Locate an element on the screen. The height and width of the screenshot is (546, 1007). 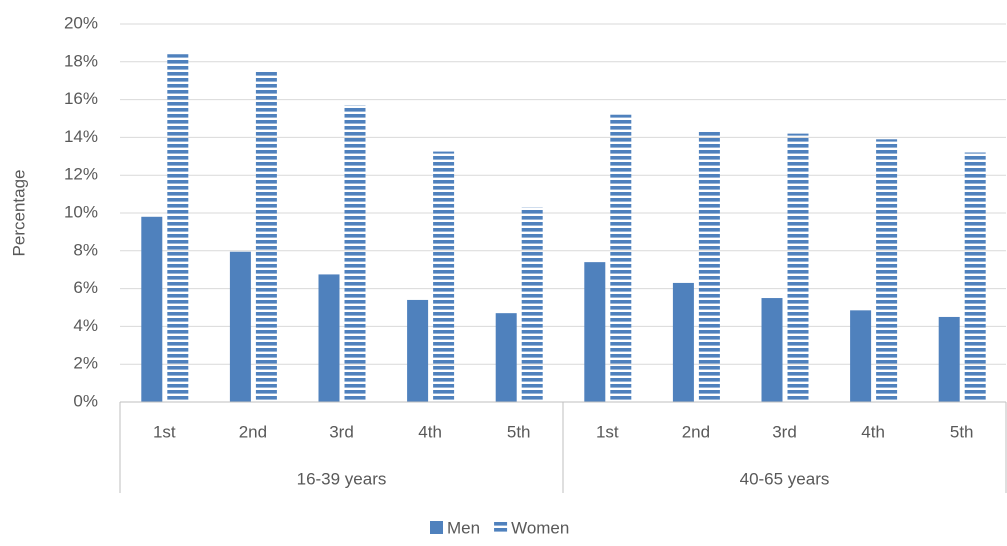
y-tick-label: 12% is located at coordinates (81, 174).